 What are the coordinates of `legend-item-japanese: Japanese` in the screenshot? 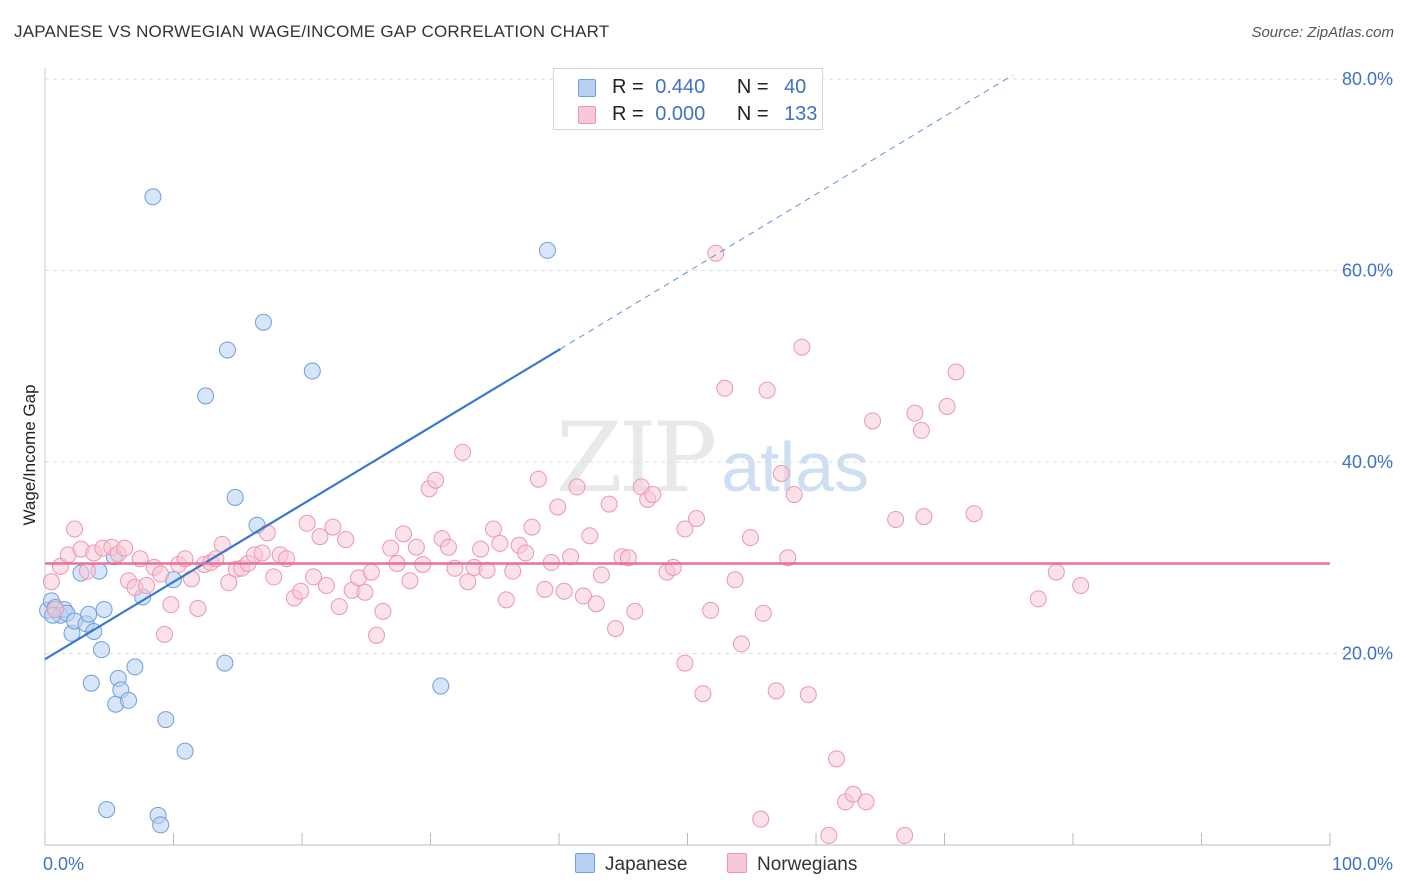 It's located at (631, 864).